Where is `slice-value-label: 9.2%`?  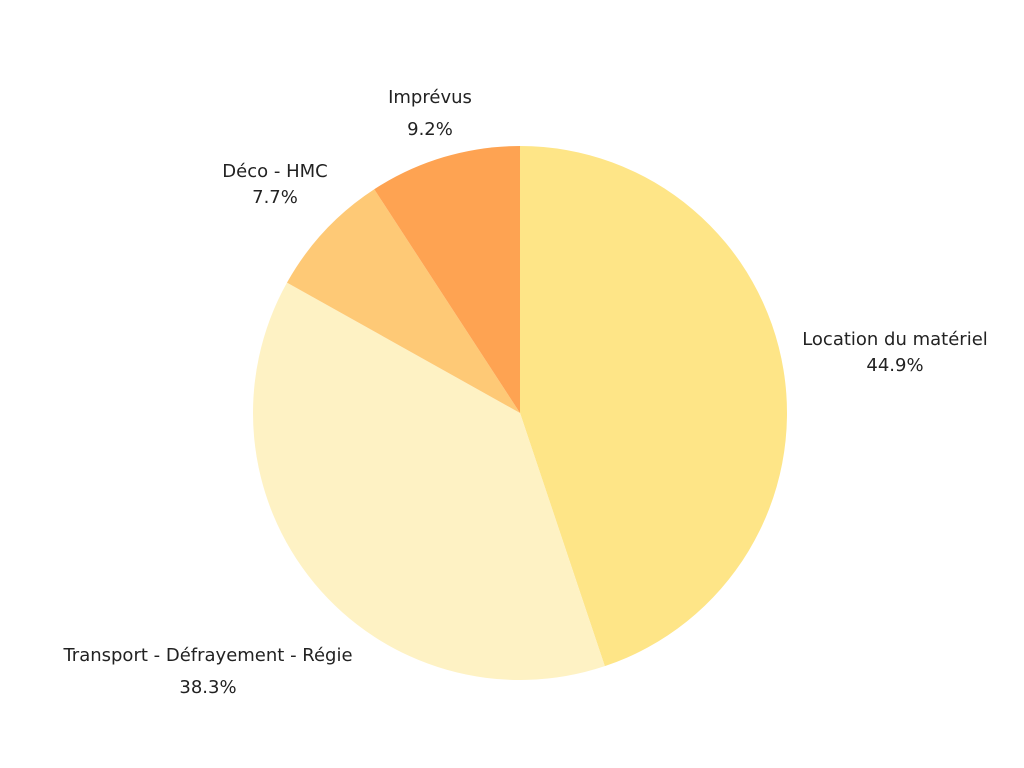 slice-value-label: 9.2% is located at coordinates (430, 129).